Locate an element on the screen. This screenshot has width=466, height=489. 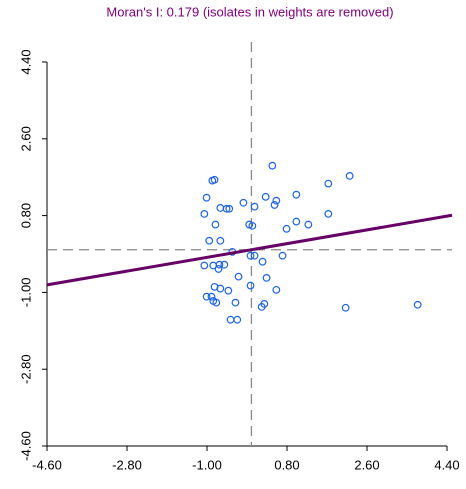
y-tick-label: -4.60 is located at coordinates (25, 446).